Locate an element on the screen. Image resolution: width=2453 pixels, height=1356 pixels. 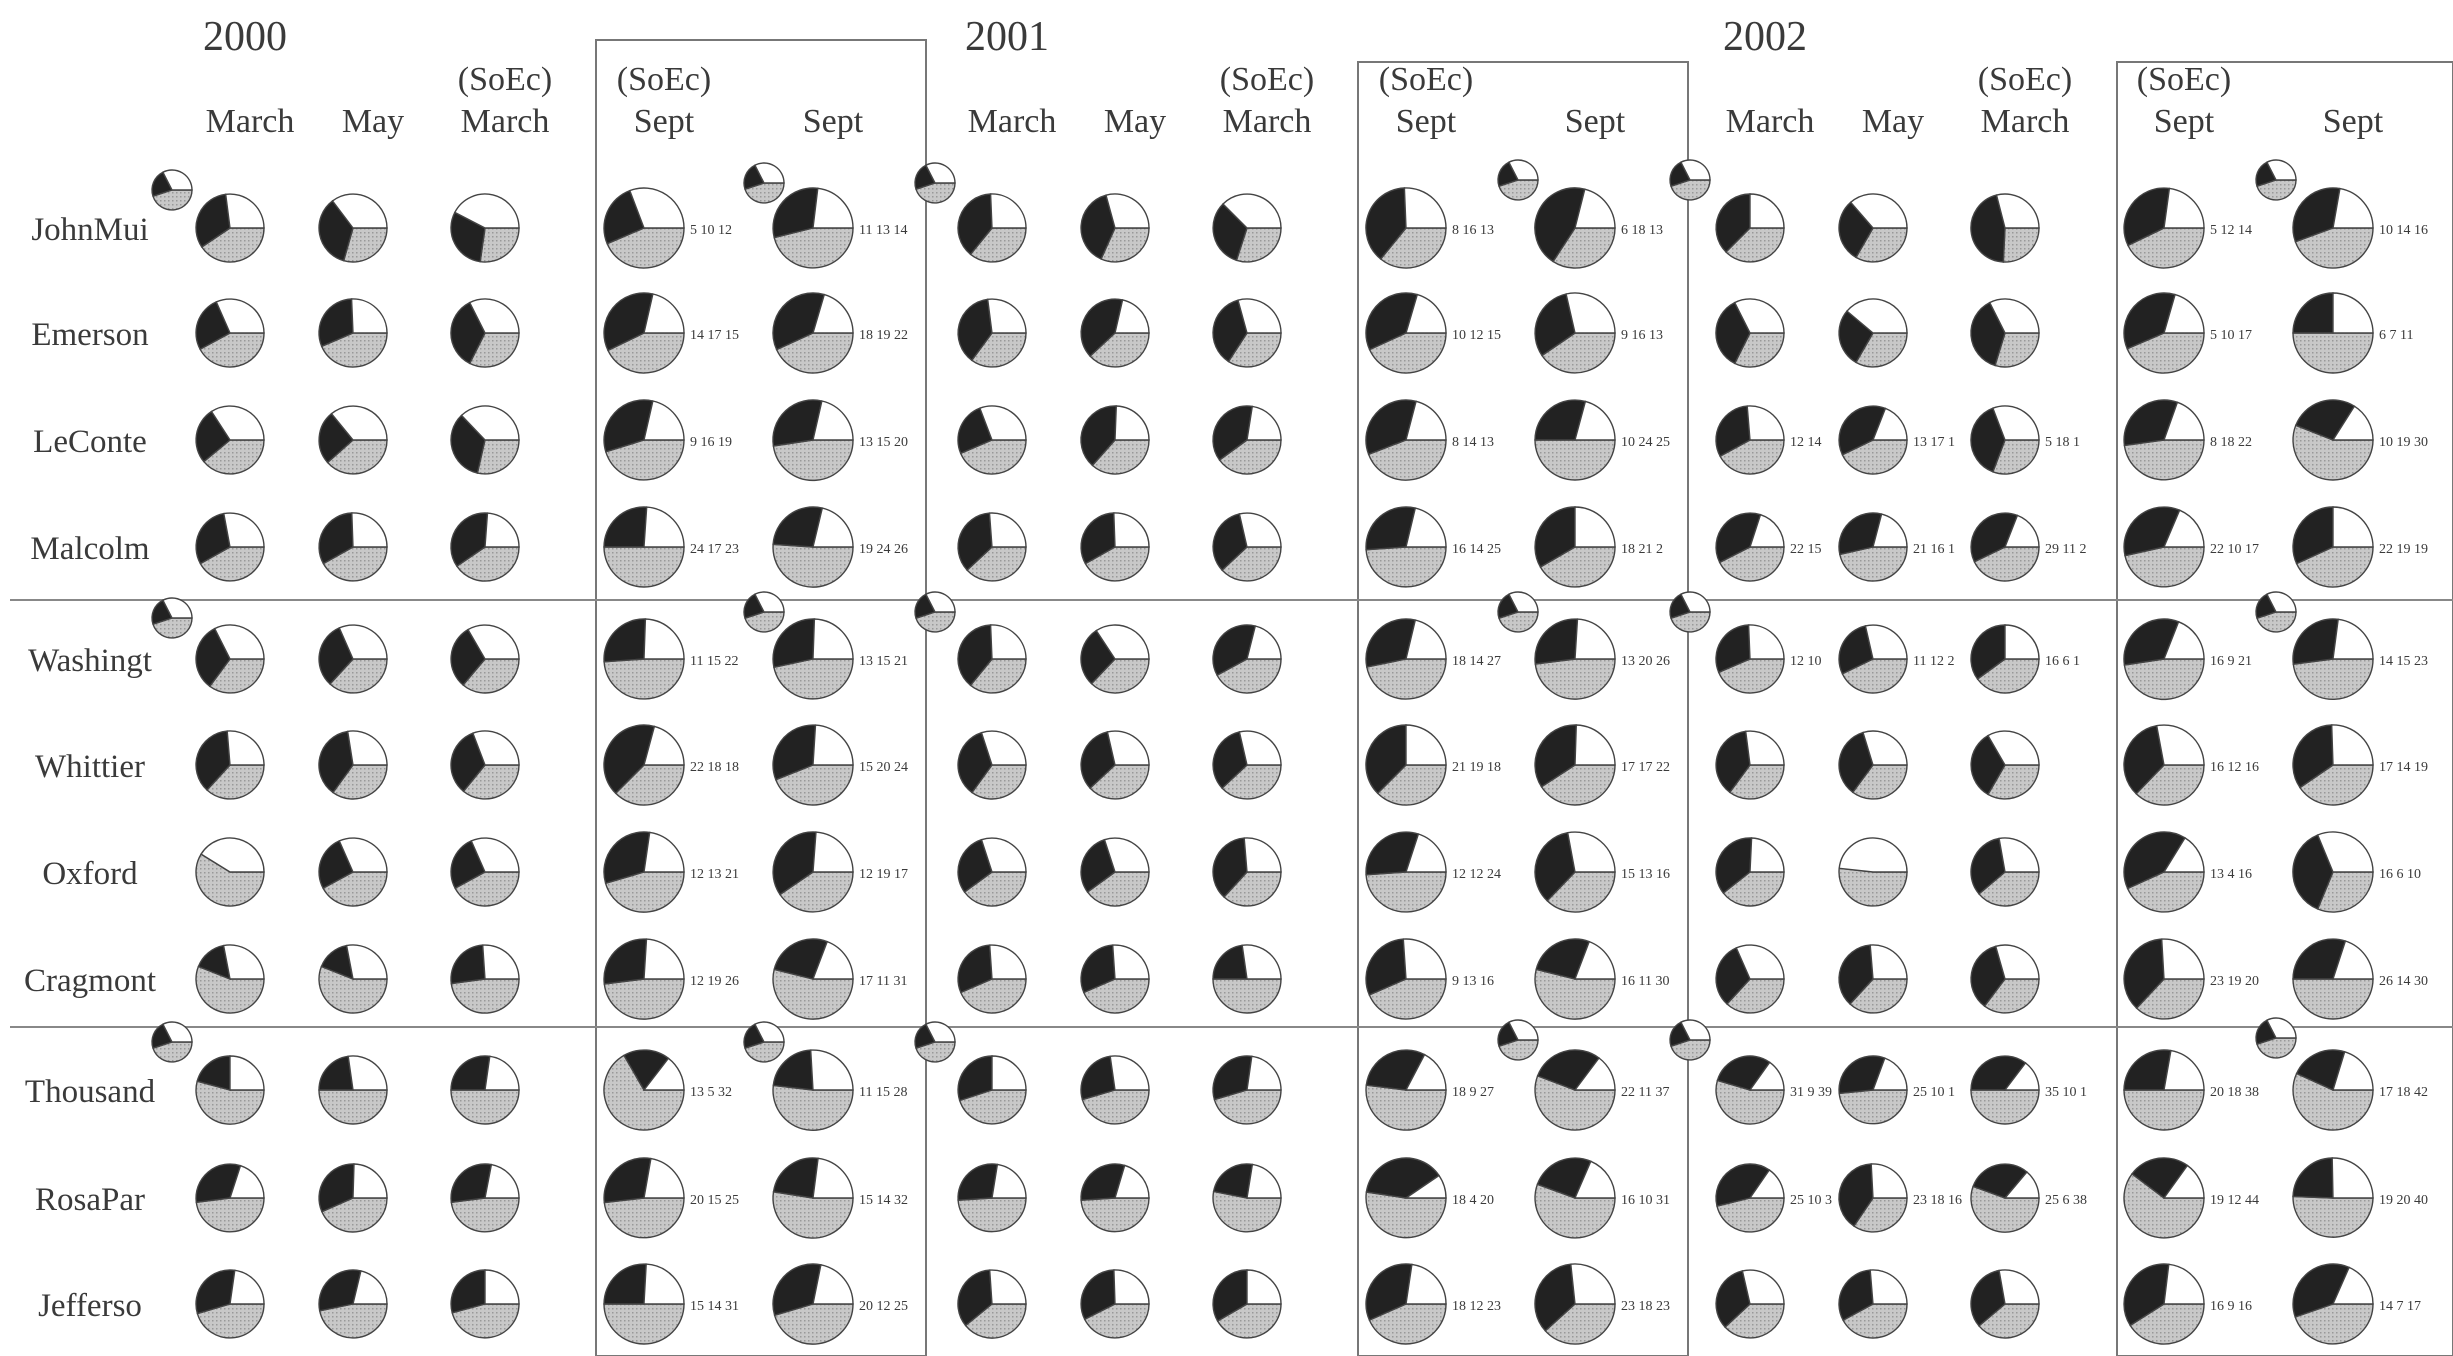
pie-9-2-2-gray is located at coordinates (2005, 1209).